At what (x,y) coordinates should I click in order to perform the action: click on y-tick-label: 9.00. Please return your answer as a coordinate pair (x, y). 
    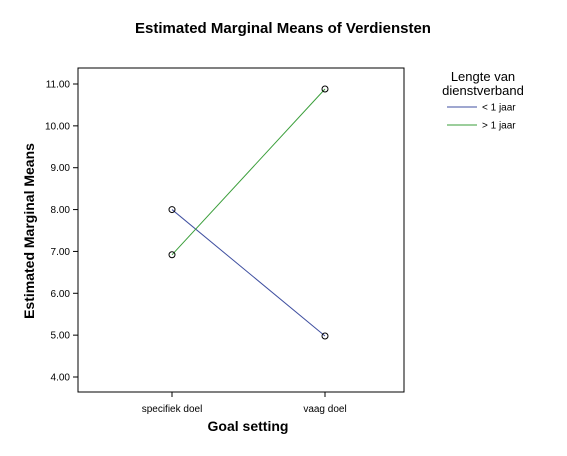
    Looking at the image, I should click on (61, 168).